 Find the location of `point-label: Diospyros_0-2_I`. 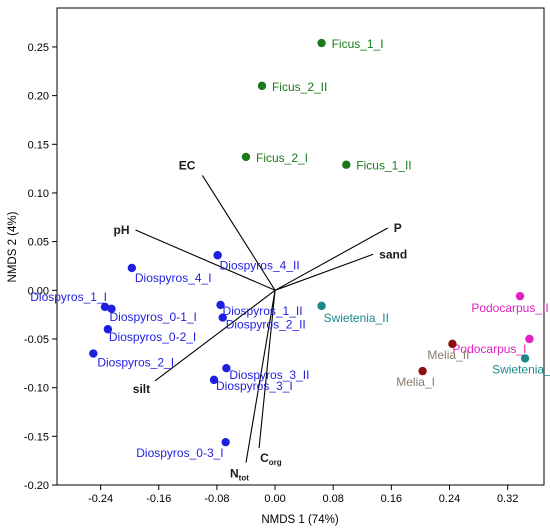

point-label: Diospyros_0-2_I is located at coordinates (152, 337).